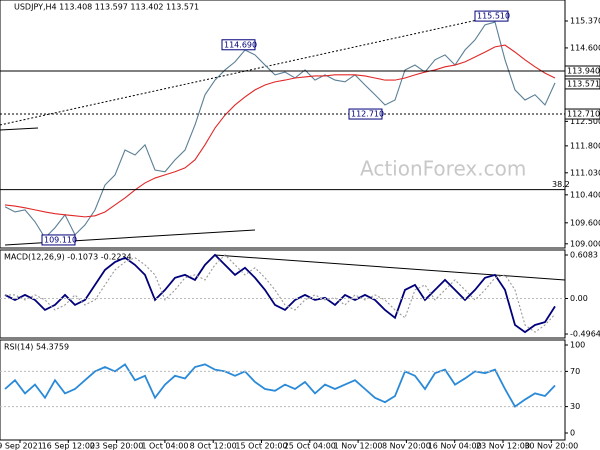  I want to click on annotation-label: 114.690, so click(240, 44).